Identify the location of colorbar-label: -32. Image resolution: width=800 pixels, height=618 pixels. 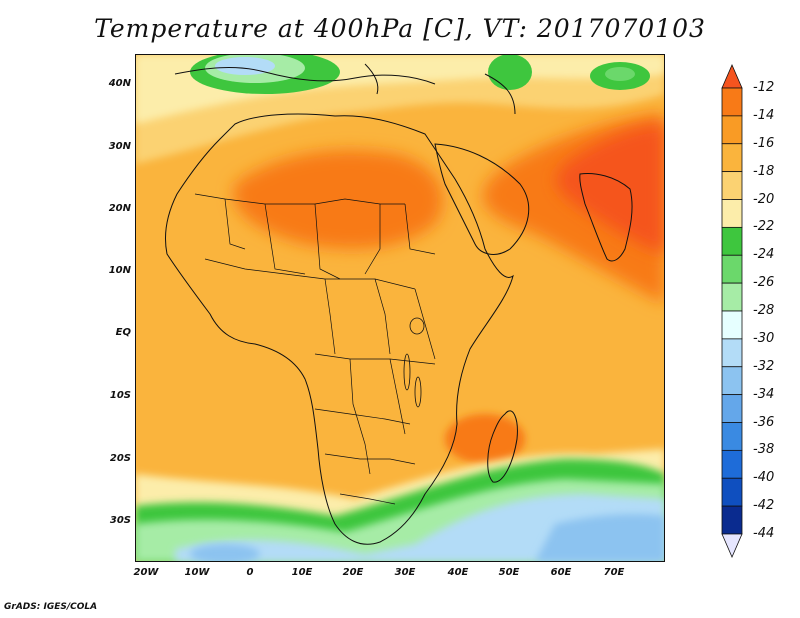
(764, 366).